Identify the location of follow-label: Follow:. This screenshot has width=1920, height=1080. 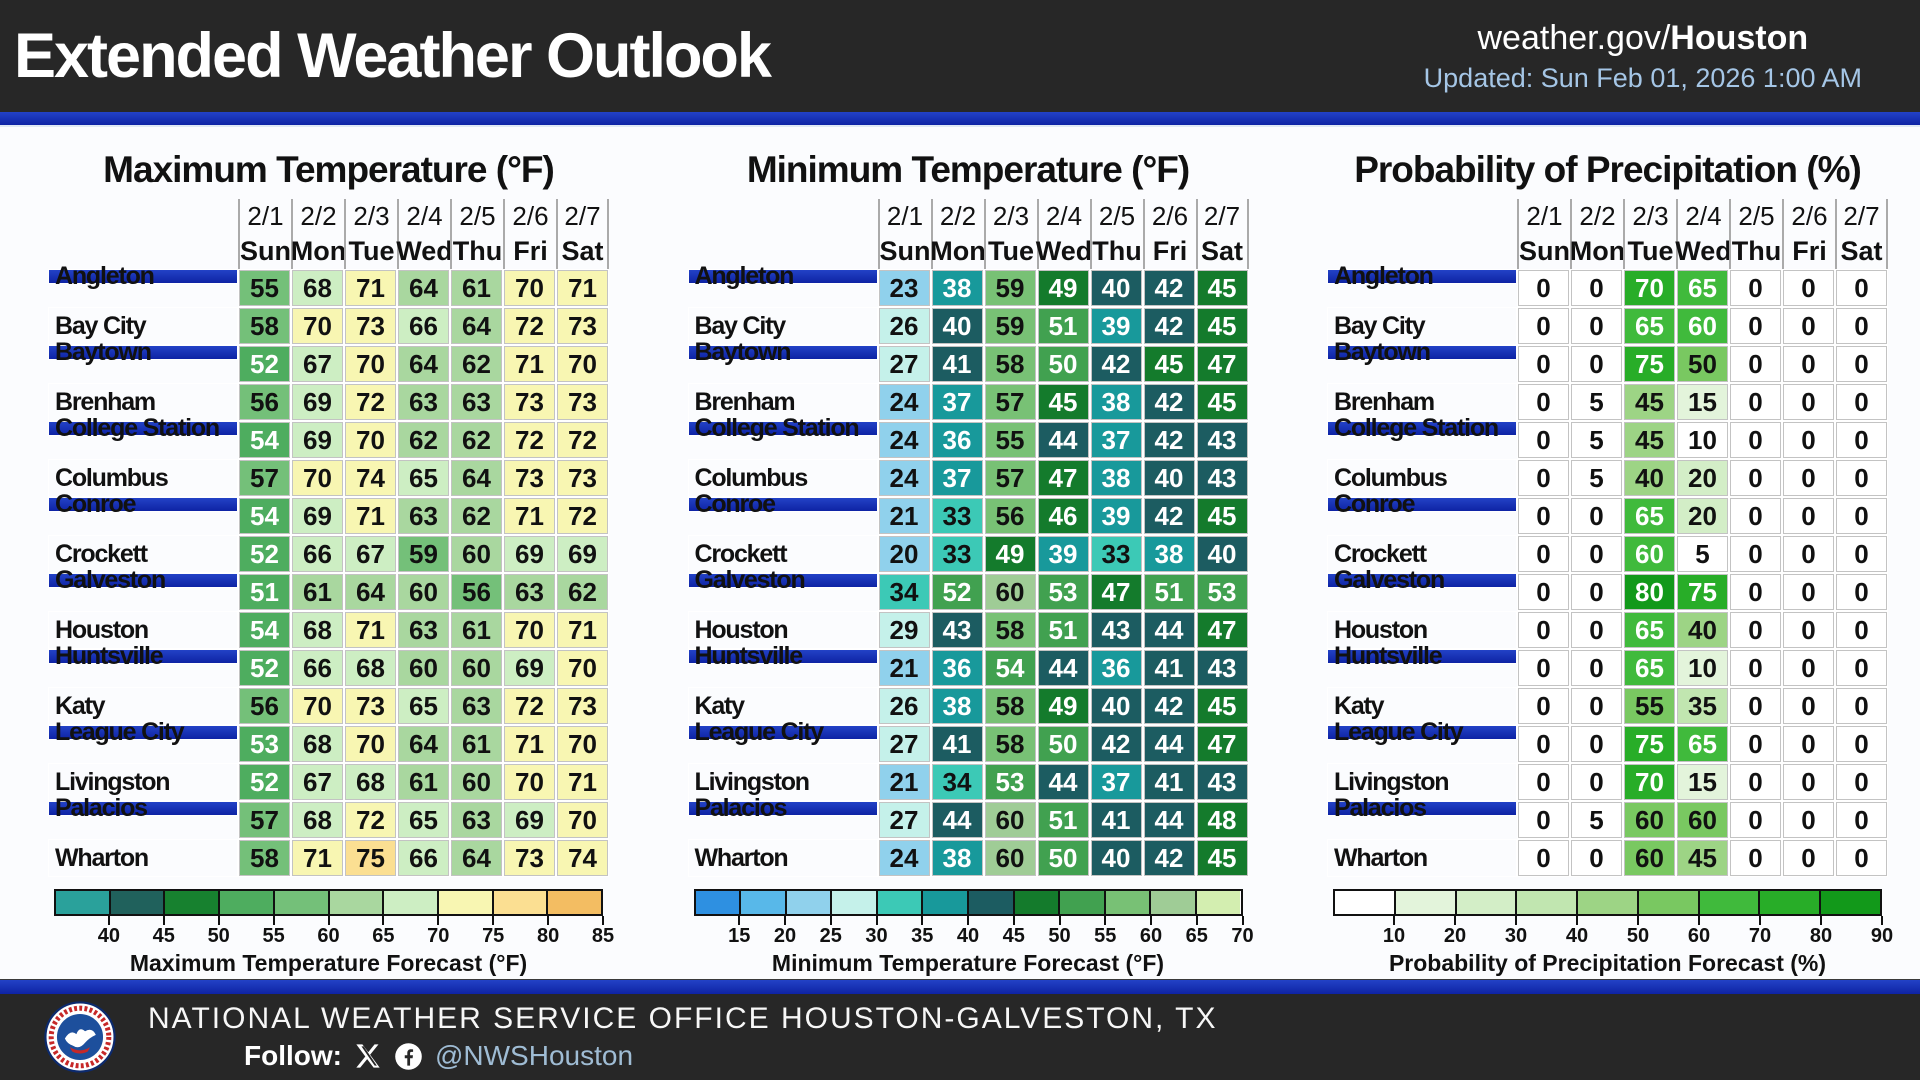
(293, 1055).